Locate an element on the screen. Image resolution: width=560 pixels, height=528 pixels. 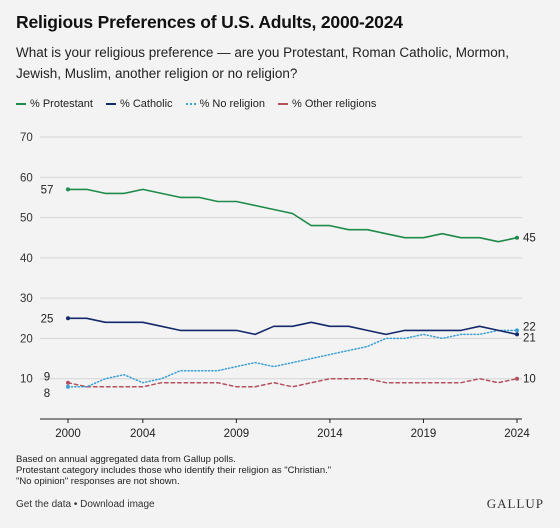
legend-item-other-religions: % Other religions is located at coordinates (327, 104).